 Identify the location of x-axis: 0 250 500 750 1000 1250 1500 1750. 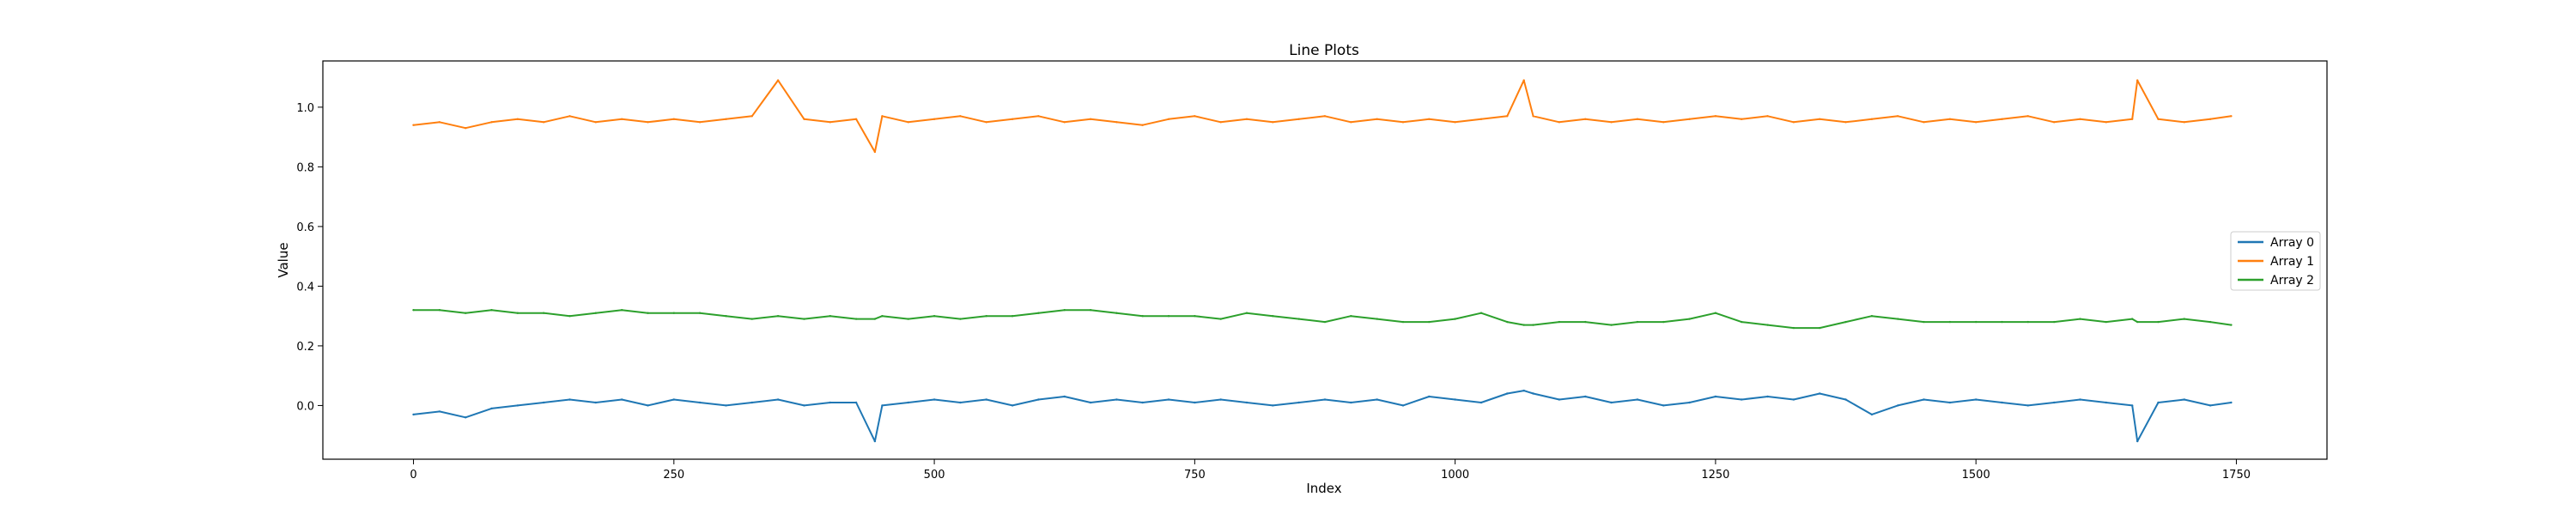
(1330, 470).